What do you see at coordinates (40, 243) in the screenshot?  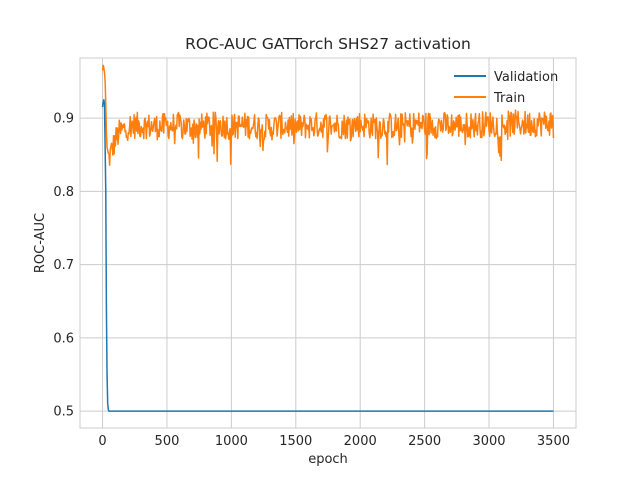 I see `y-axis-label: ROC-AUC` at bounding box center [40, 243].